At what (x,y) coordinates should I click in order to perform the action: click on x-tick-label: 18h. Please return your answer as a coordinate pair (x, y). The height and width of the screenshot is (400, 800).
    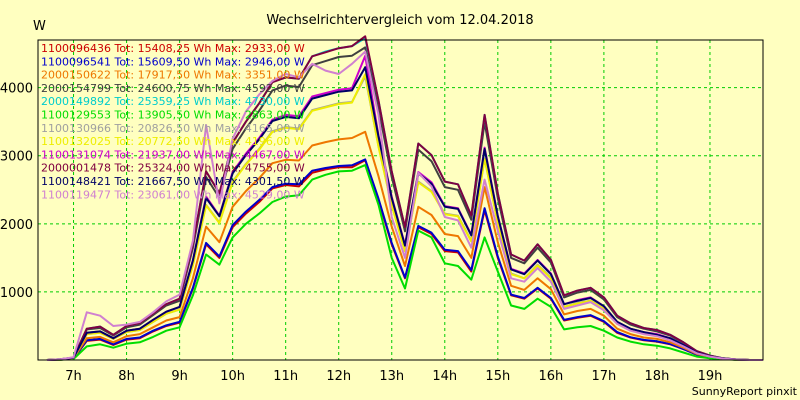
    Looking at the image, I should click on (657, 376).